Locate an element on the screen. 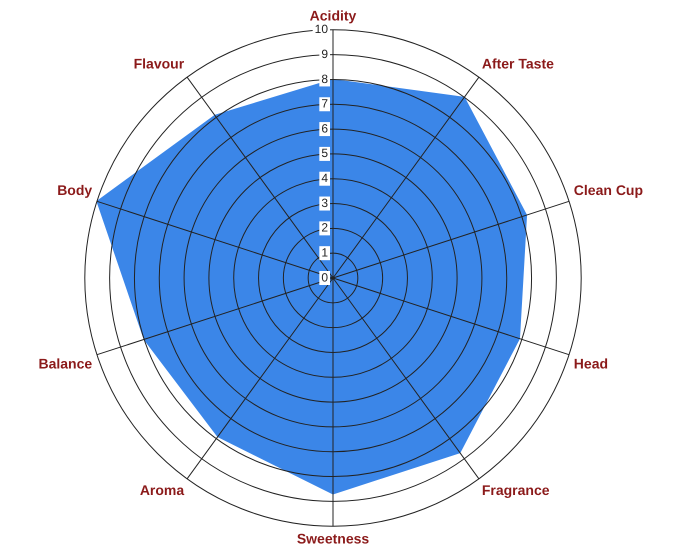 The height and width of the screenshot is (560, 675). spoke-label: Body is located at coordinates (74, 190).